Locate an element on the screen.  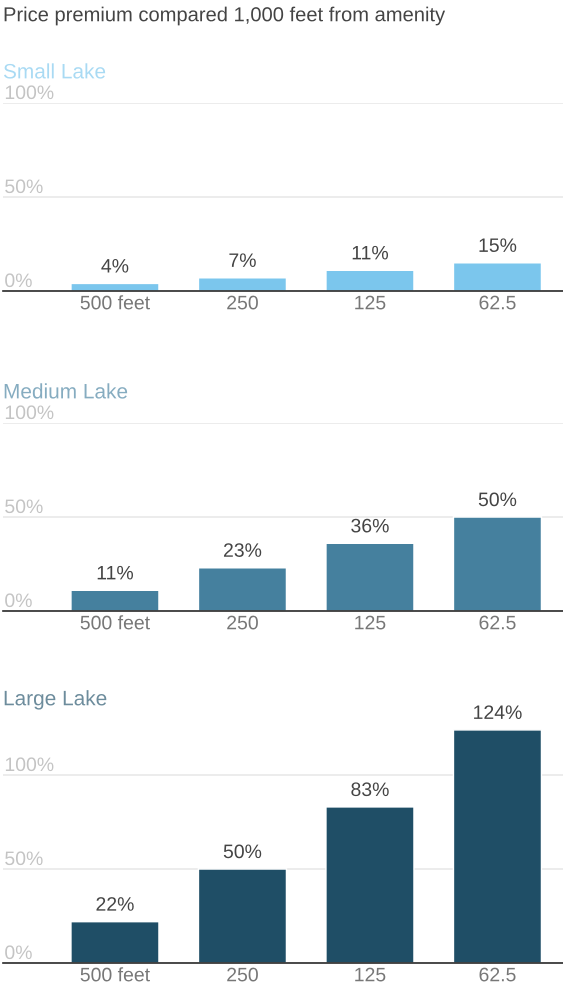
data-label: 4% is located at coordinates (114, 266).